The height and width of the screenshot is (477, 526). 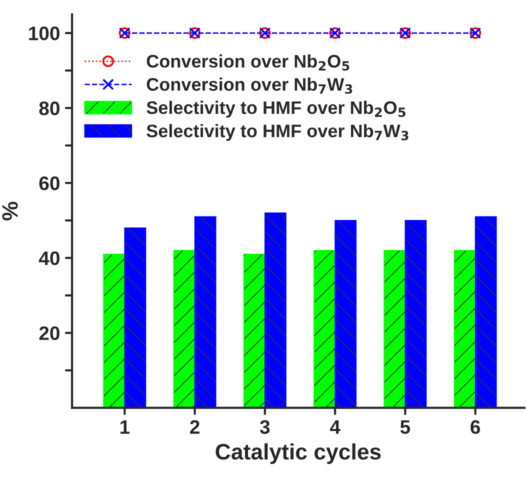 What do you see at coordinates (195, 427) in the screenshot?
I see `x-tick-label: 2` at bounding box center [195, 427].